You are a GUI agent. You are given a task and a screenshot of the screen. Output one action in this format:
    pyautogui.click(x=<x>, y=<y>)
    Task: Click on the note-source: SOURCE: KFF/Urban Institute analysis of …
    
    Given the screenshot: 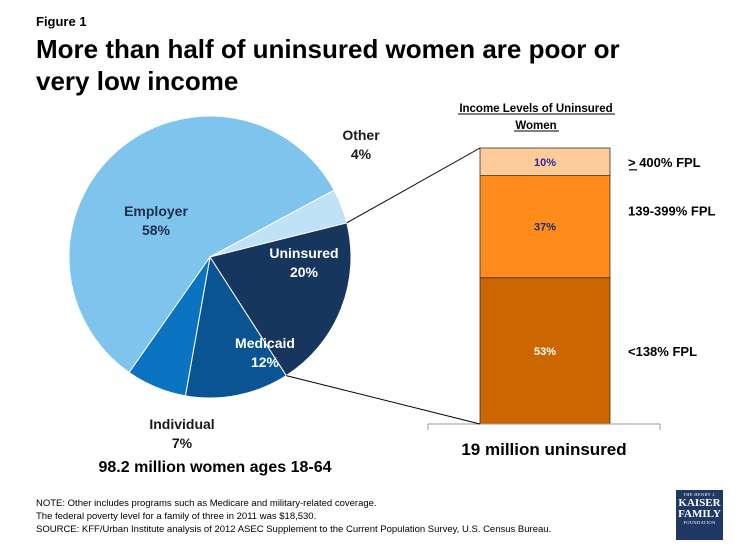 What is the action you would take?
    pyautogui.click(x=294, y=529)
    